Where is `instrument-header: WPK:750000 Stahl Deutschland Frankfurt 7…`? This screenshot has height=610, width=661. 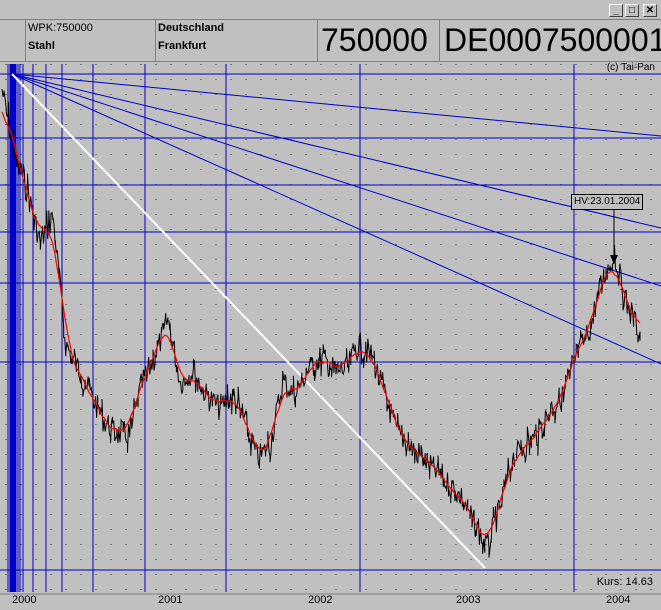
instrument-header: WPK:750000 Stahl Deutschland Frankfurt 7… is located at coordinates (330, 40).